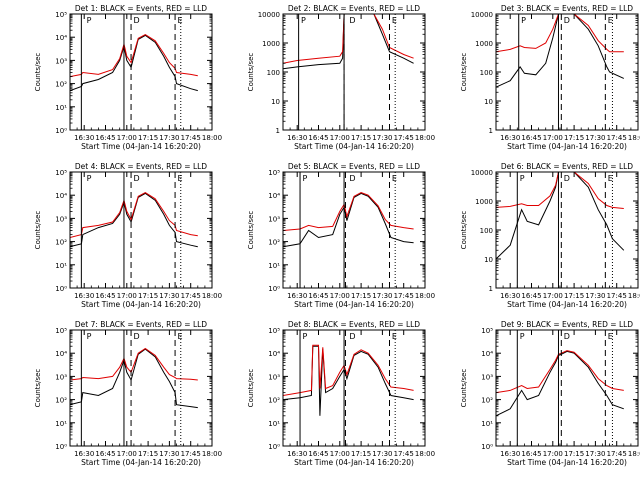  I want to click on panel-title: Det 3: BLACK = Events, RED = LLD, so click(567, 8).